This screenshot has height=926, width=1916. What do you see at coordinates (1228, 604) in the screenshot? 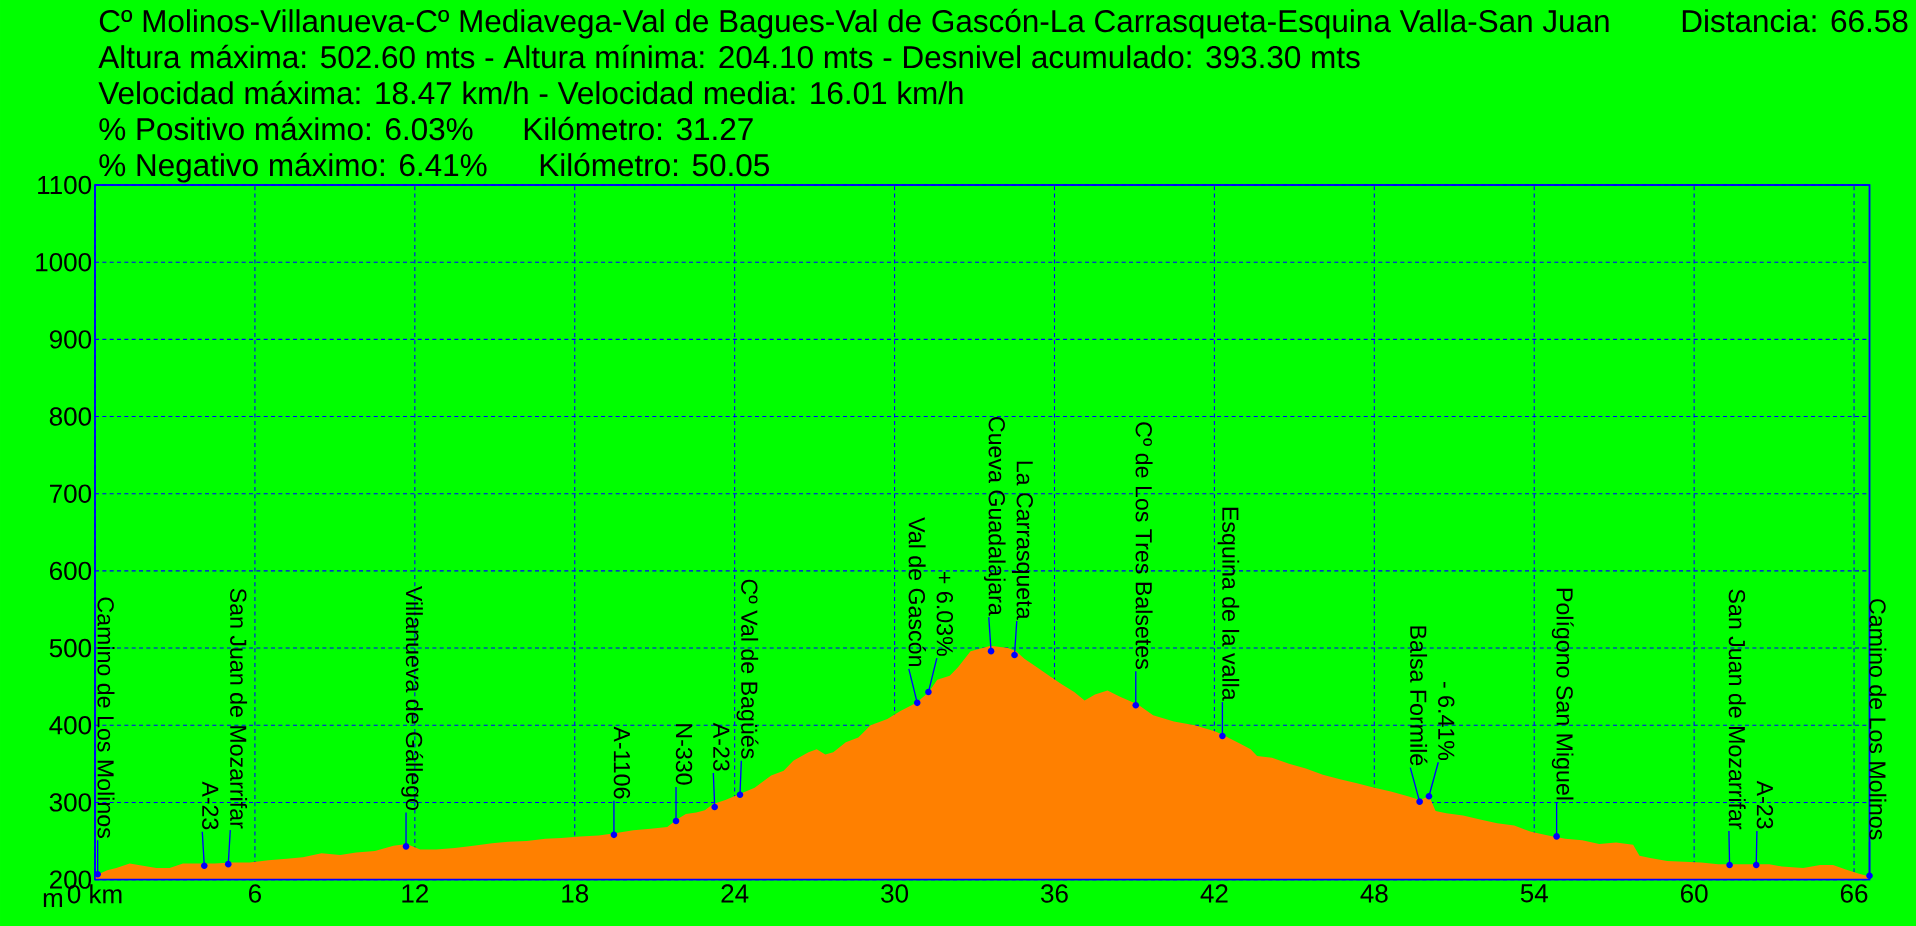
I see `annotation: Esquina de la valla` at bounding box center [1228, 604].